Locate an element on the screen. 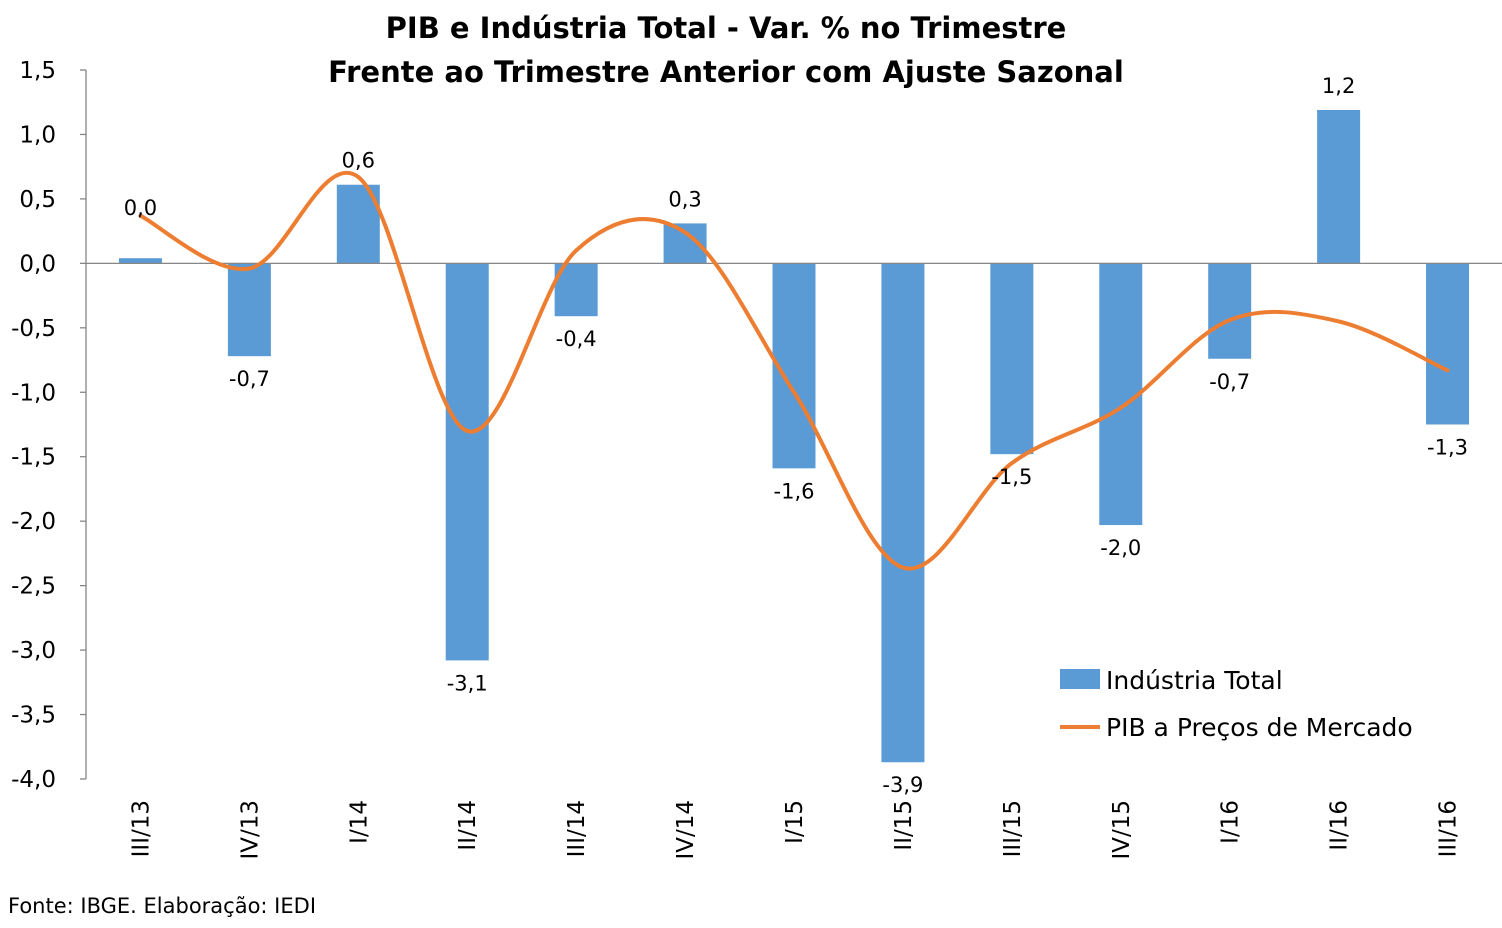  legend-label-industria: Indústria Total is located at coordinates (1194, 680).